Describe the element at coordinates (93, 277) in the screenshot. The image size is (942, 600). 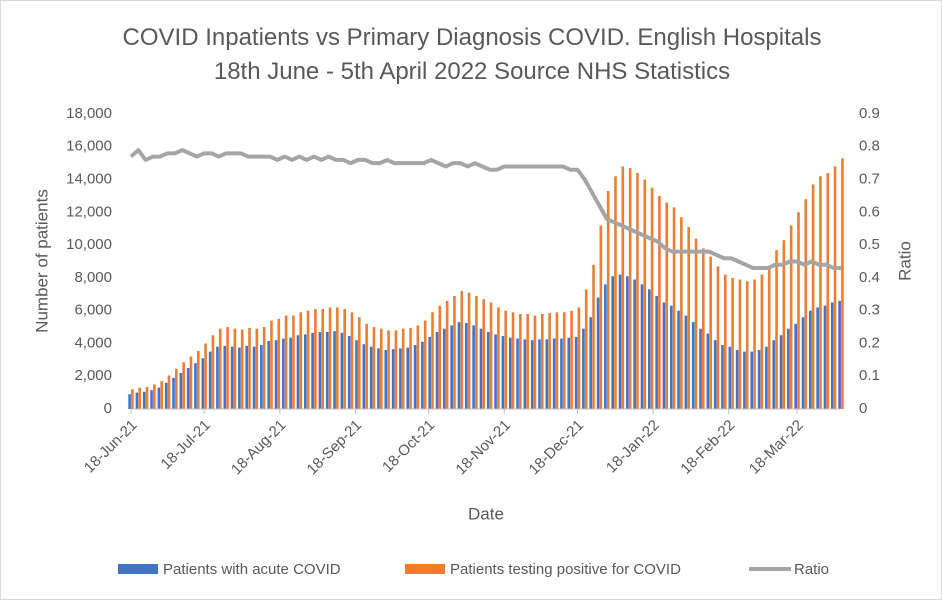
I see `y-tick-label: 8,000` at that location.